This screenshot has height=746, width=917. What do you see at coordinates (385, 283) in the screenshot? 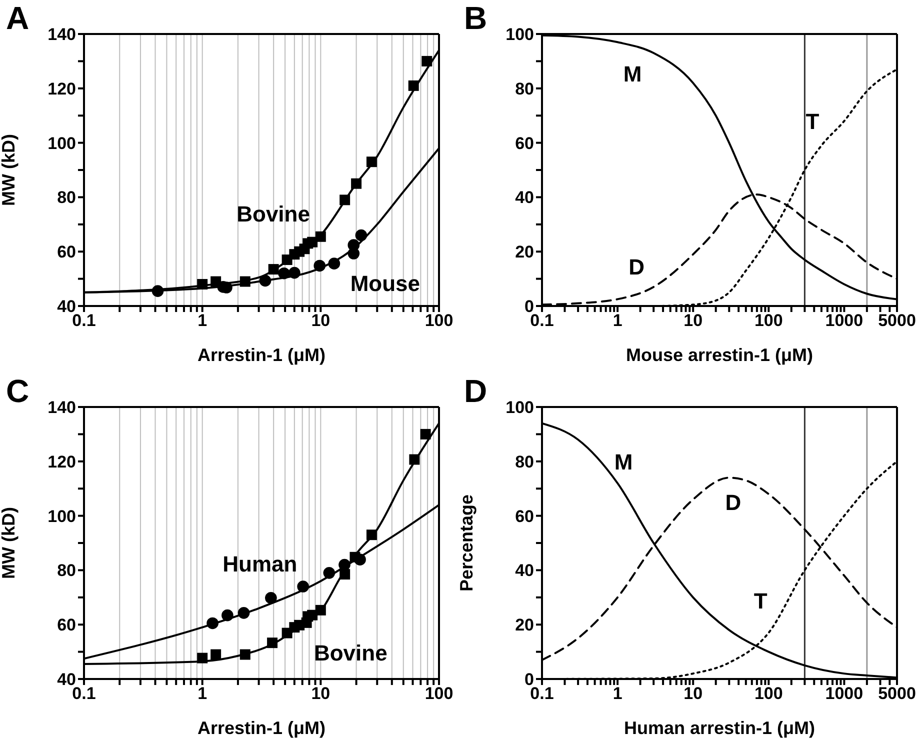
I see `series-label: Mouse` at bounding box center [385, 283].